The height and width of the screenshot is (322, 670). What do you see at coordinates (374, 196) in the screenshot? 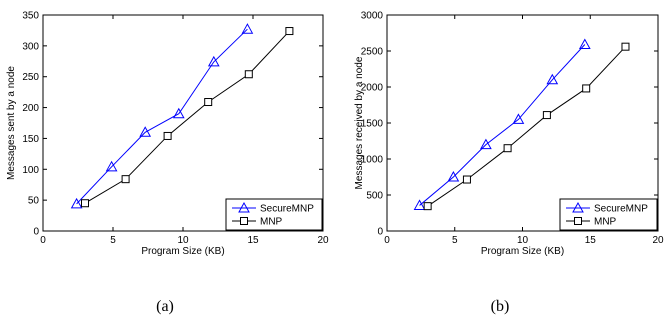
I see `y-tick-label: 500` at bounding box center [374, 196].